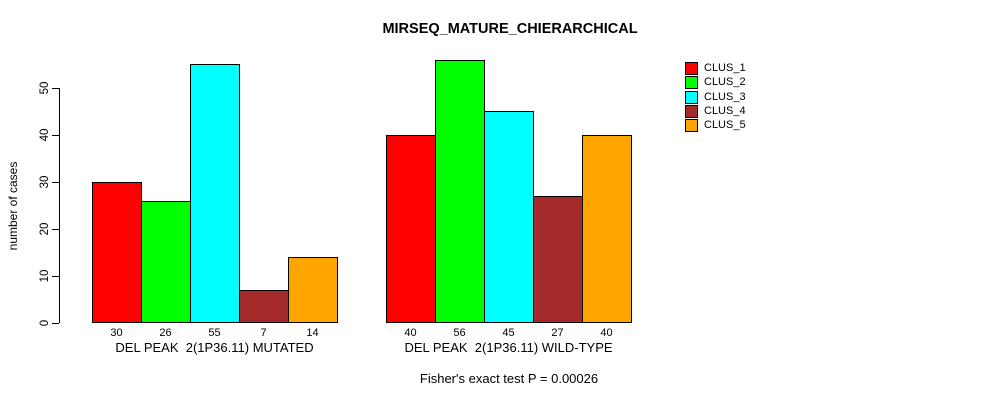  What do you see at coordinates (116, 333) in the screenshot?
I see `bar-value-label: 30` at bounding box center [116, 333].